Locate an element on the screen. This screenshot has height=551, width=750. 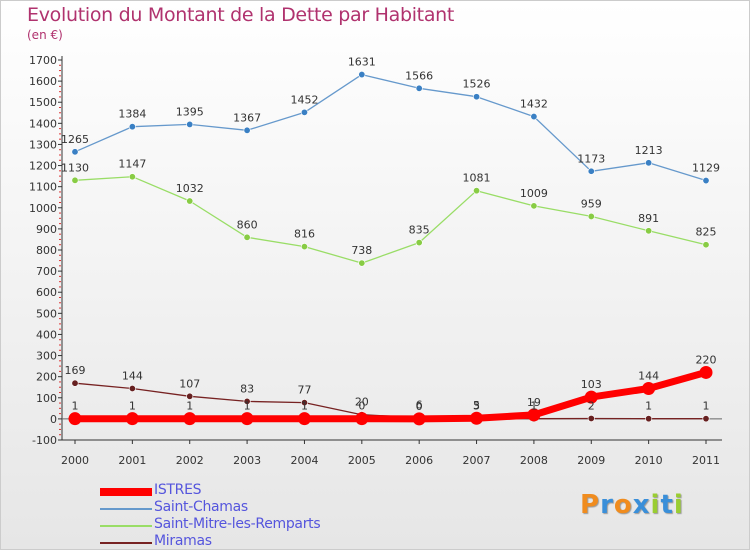
data-label-istres: 0 is located at coordinates (361, 406).